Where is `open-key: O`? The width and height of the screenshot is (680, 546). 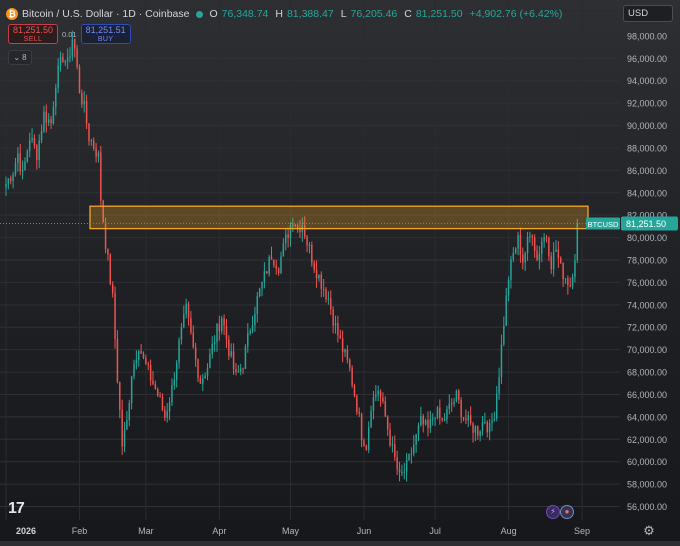
open-key: O is located at coordinates (213, 14).